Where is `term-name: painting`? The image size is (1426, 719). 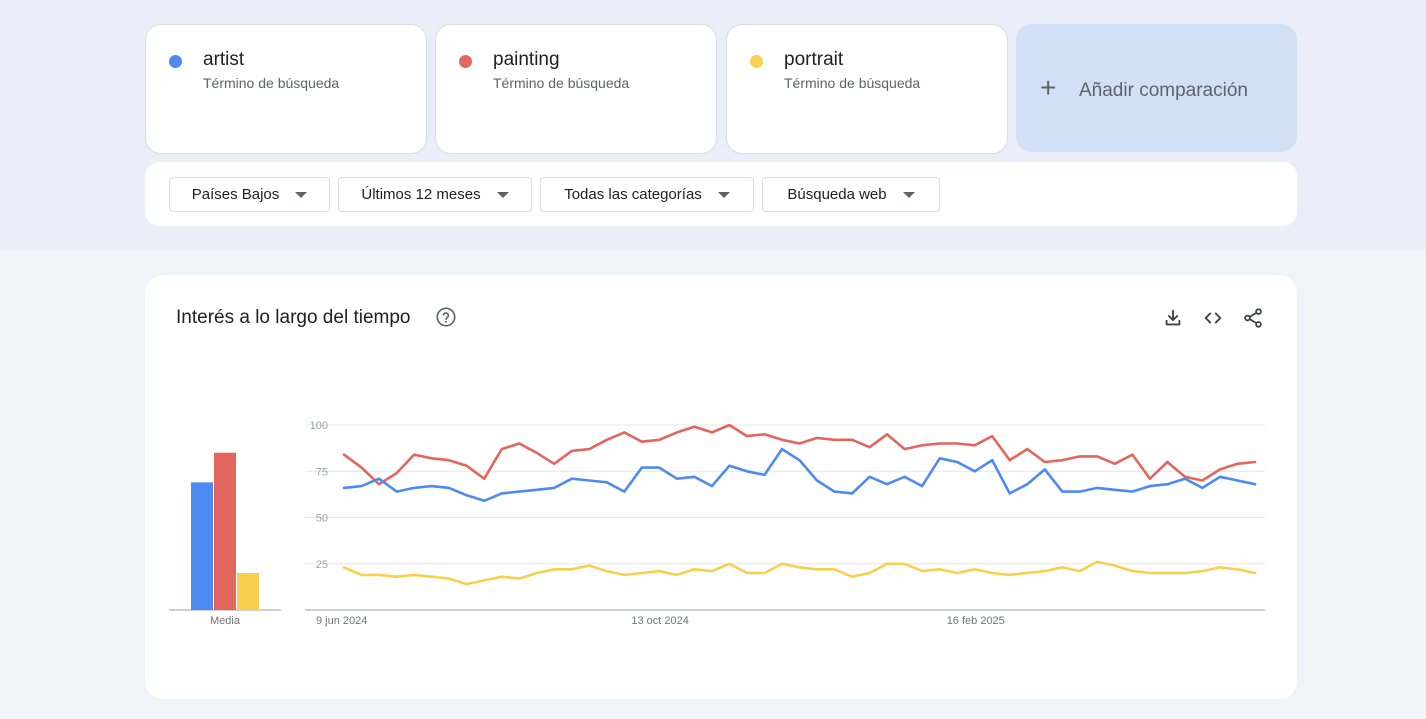
term-name: painting is located at coordinates (526, 59).